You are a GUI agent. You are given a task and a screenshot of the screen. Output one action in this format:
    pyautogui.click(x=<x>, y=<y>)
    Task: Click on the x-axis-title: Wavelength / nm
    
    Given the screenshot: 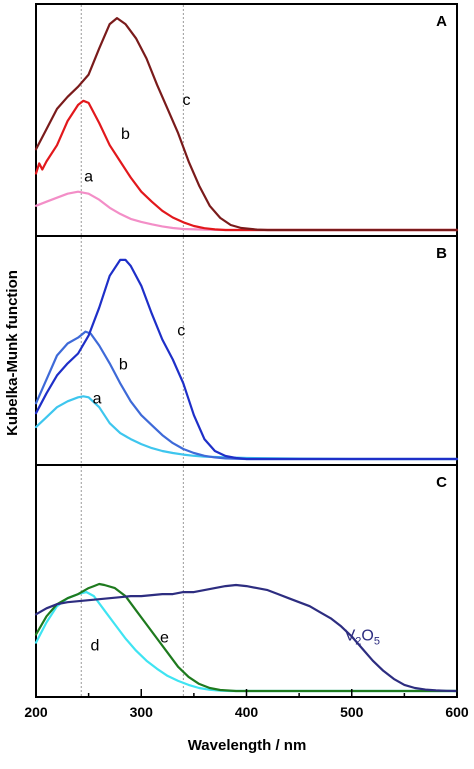 What is the action you would take?
    pyautogui.click(x=247, y=745)
    